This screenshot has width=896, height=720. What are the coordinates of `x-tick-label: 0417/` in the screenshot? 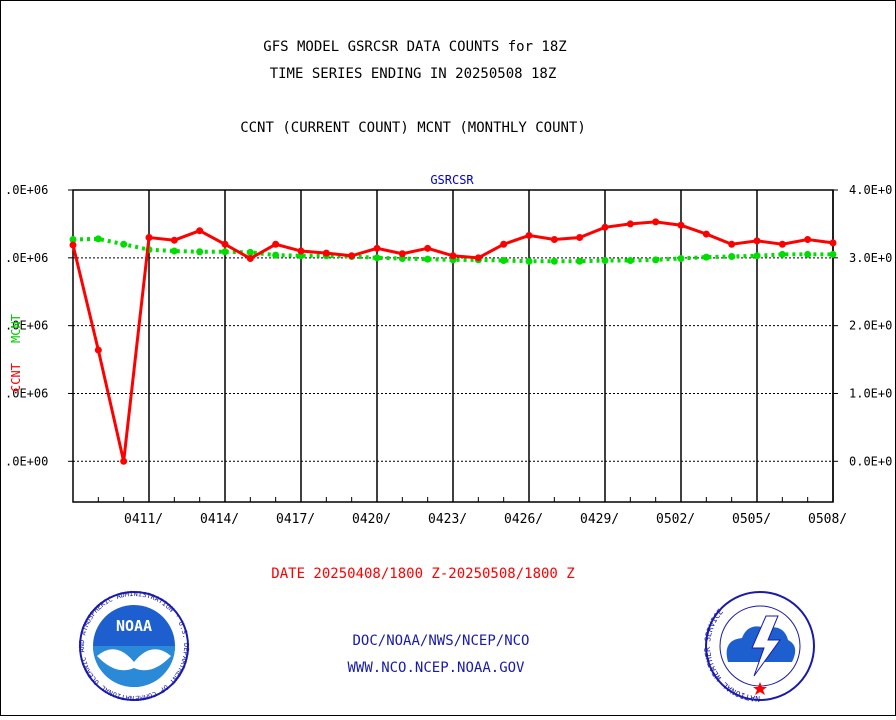 It's located at (295, 519).